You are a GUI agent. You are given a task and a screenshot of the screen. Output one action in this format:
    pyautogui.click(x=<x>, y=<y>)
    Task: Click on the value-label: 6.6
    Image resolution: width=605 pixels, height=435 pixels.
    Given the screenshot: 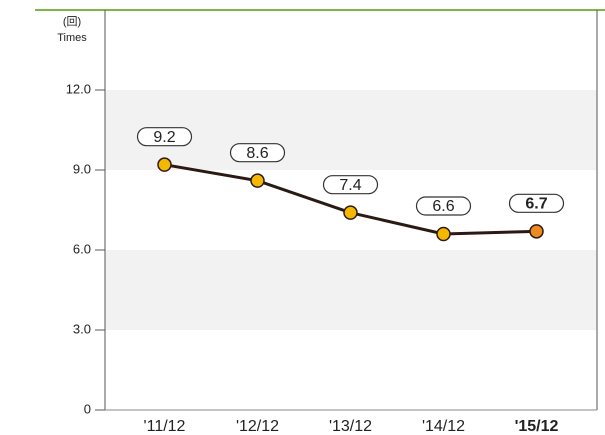 What is the action you would take?
    pyautogui.click(x=443, y=206)
    